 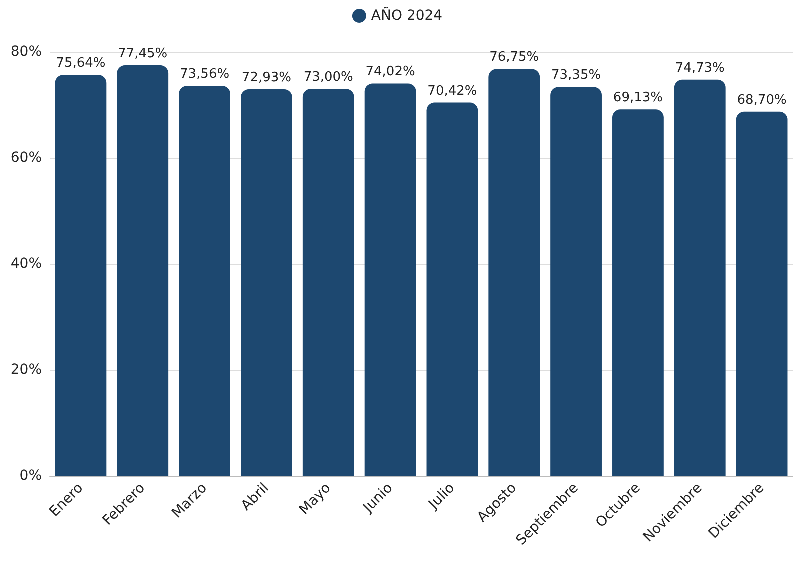 I want to click on data-label: 73,35%, so click(x=577, y=76).